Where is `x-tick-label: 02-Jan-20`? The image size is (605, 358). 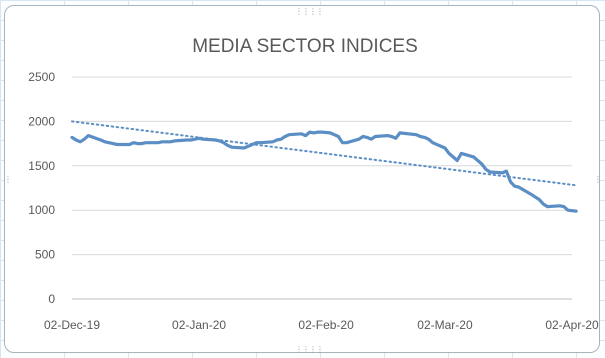 x-tick-label: 02-Jan-20 is located at coordinates (199, 325).